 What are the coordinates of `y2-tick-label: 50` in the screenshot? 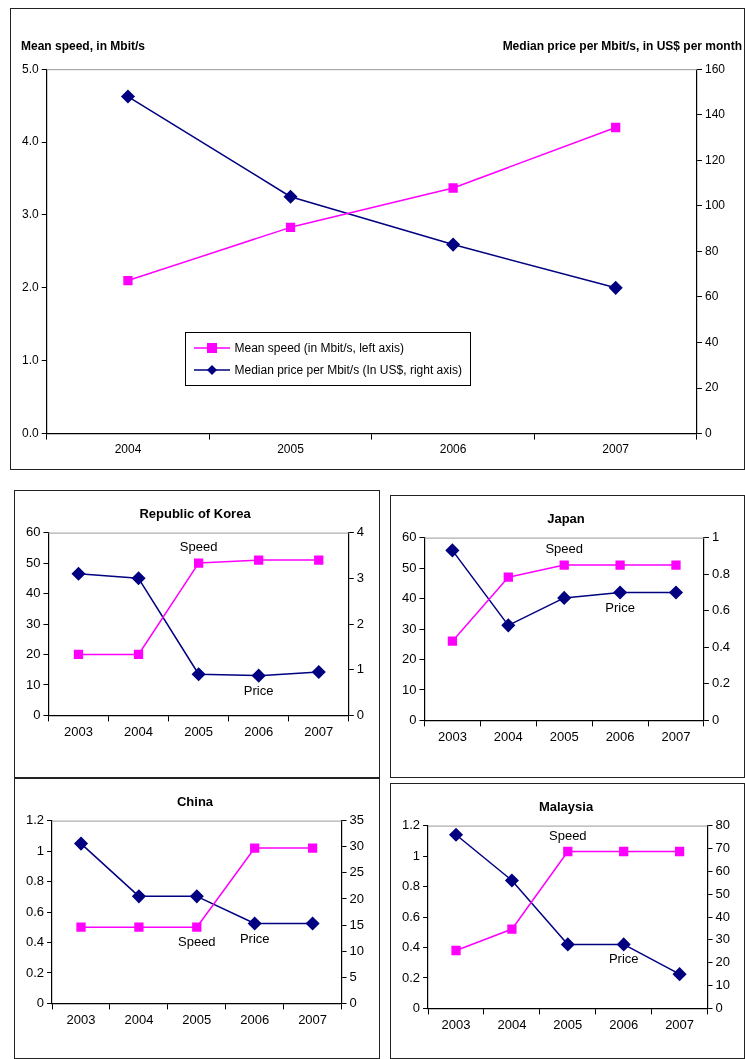 It's located at (723, 893).